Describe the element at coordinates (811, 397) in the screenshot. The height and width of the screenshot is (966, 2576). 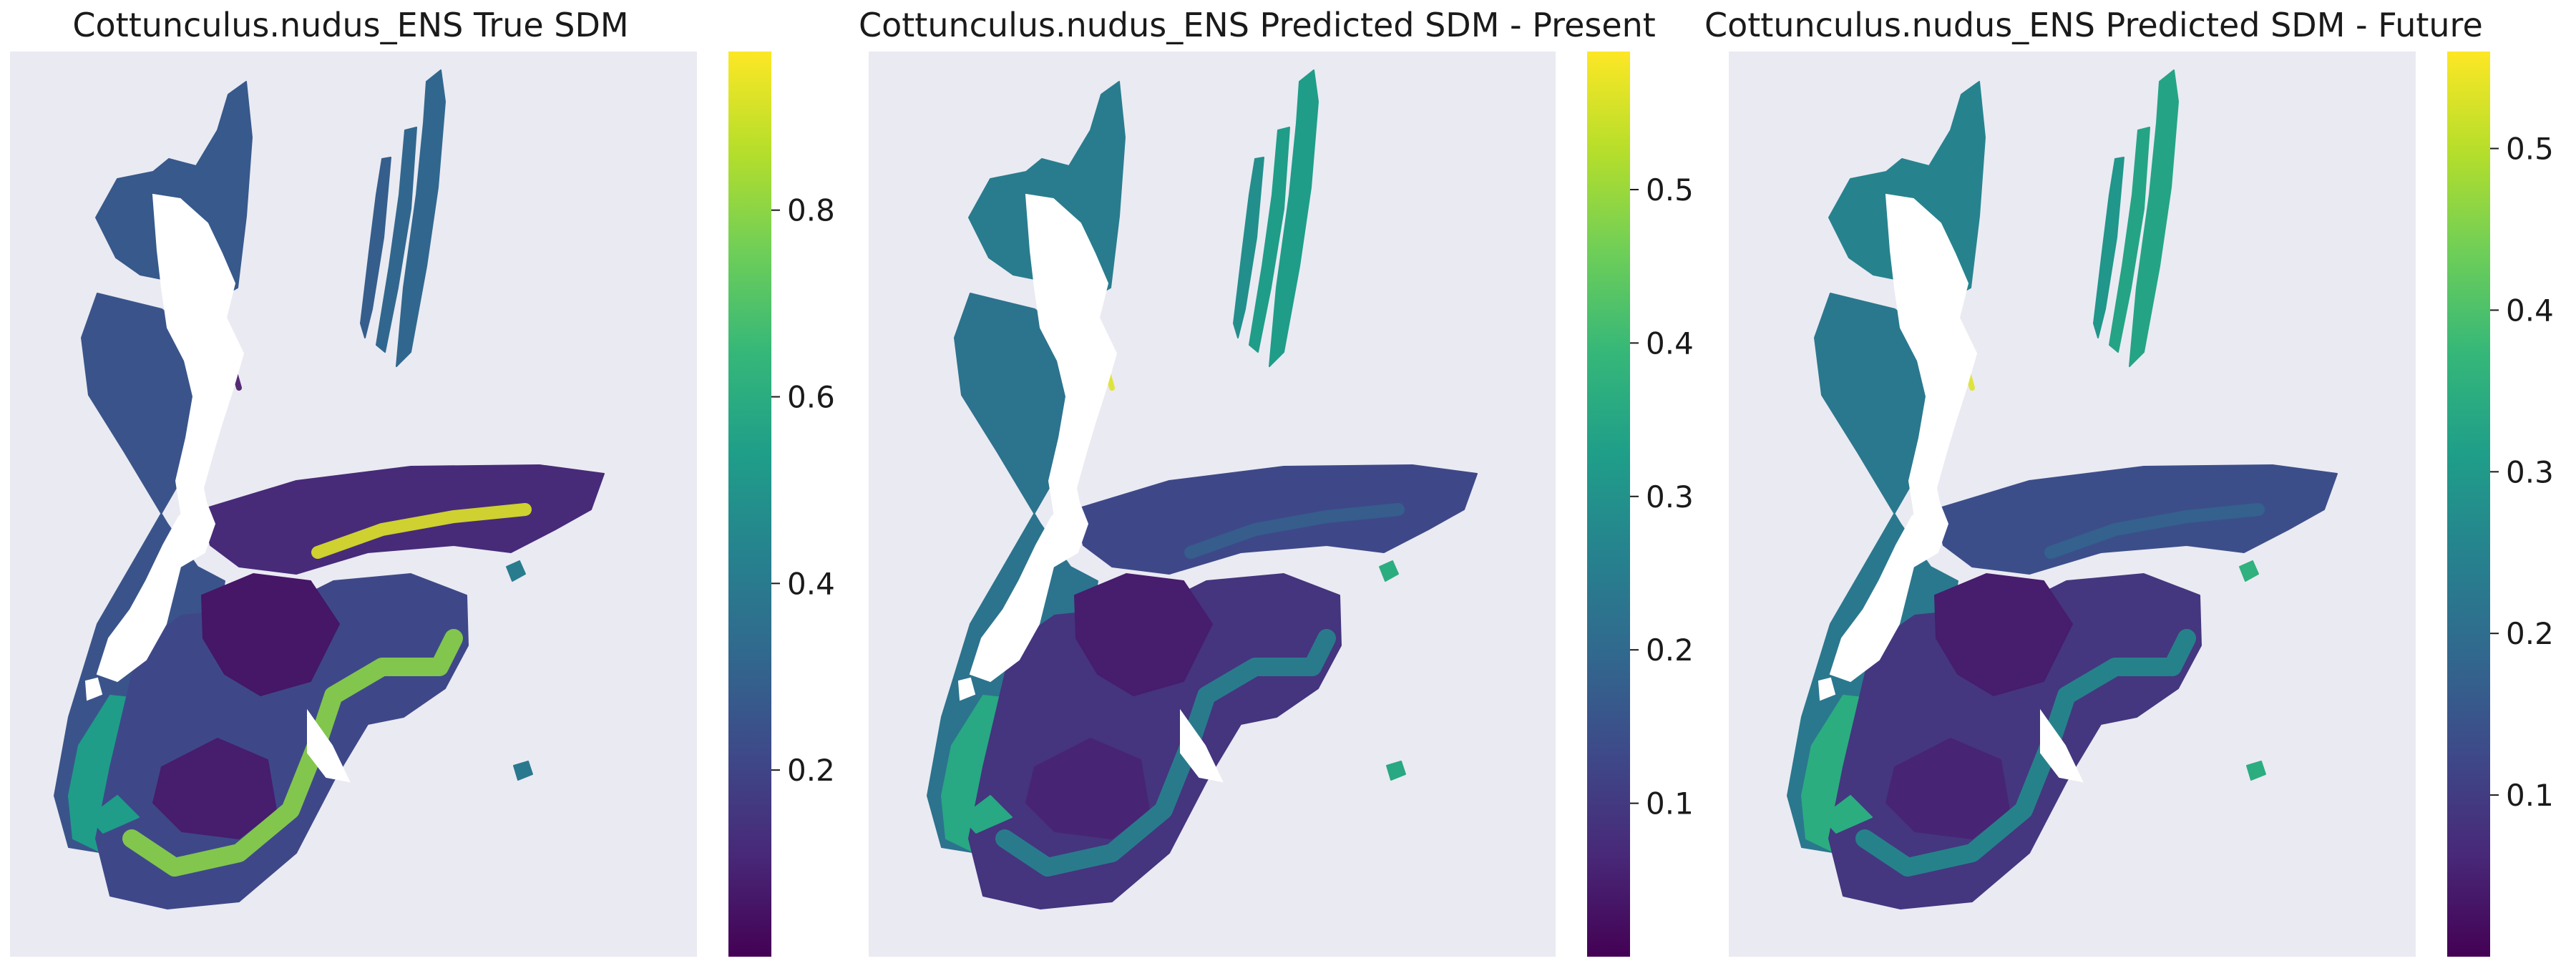
I see `colorbar-tick-label: 0.6` at that location.